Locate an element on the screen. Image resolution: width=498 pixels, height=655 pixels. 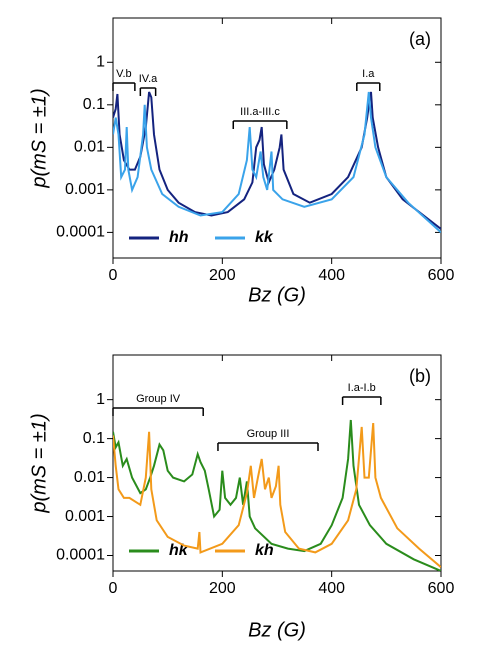
legend-label: hh is located at coordinates (179, 237).